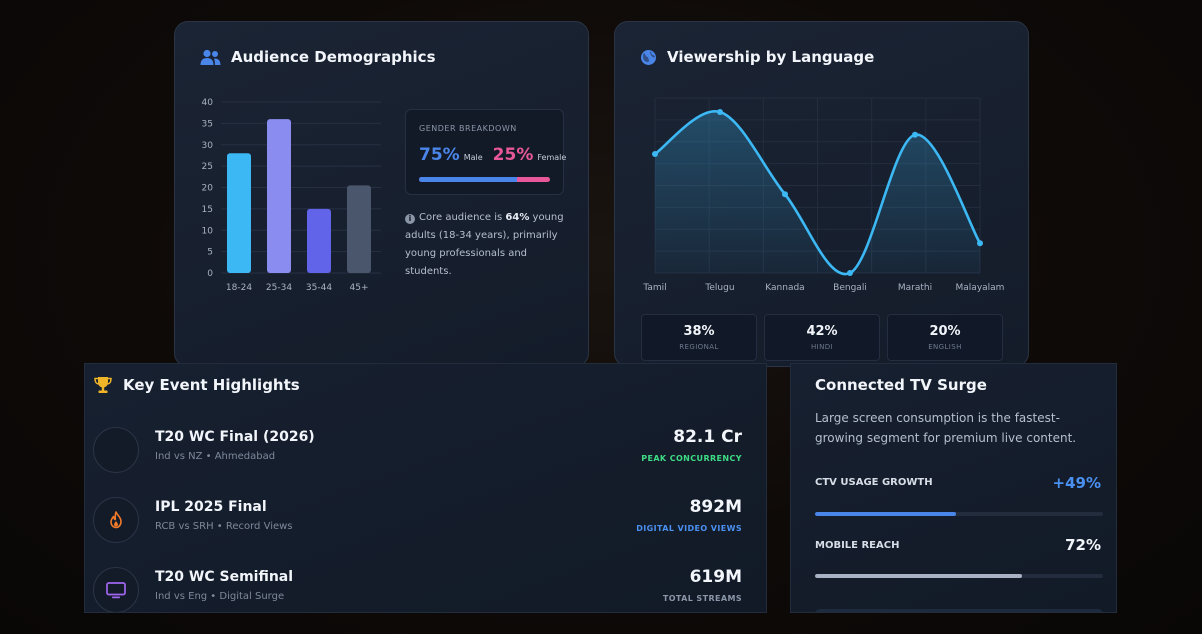  What do you see at coordinates (410, 219) in the screenshot?
I see `info-icon: i` at bounding box center [410, 219].